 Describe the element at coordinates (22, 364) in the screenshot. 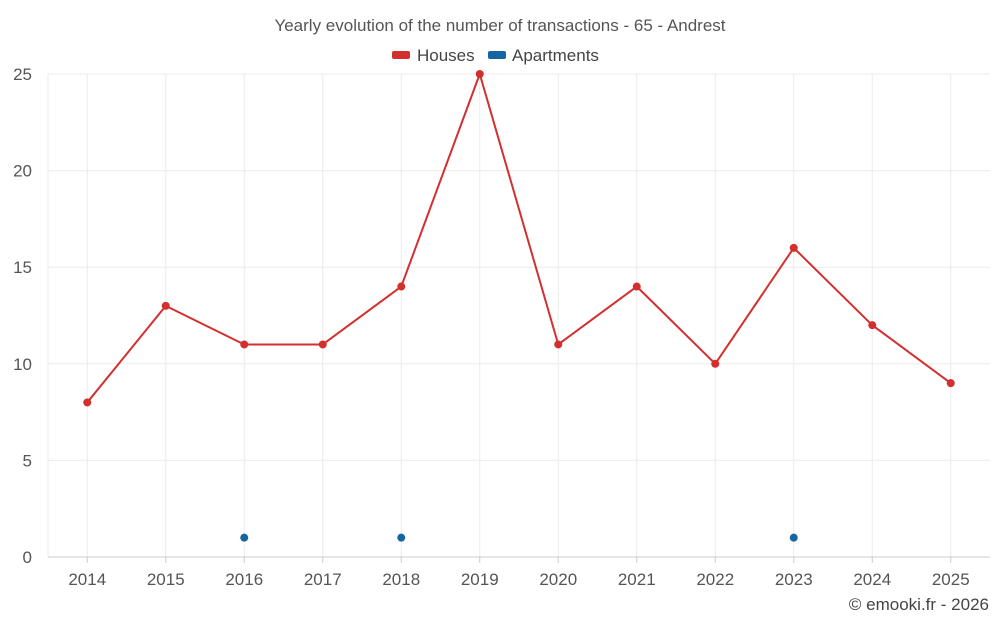

I see `y-tick-label: 10` at that location.